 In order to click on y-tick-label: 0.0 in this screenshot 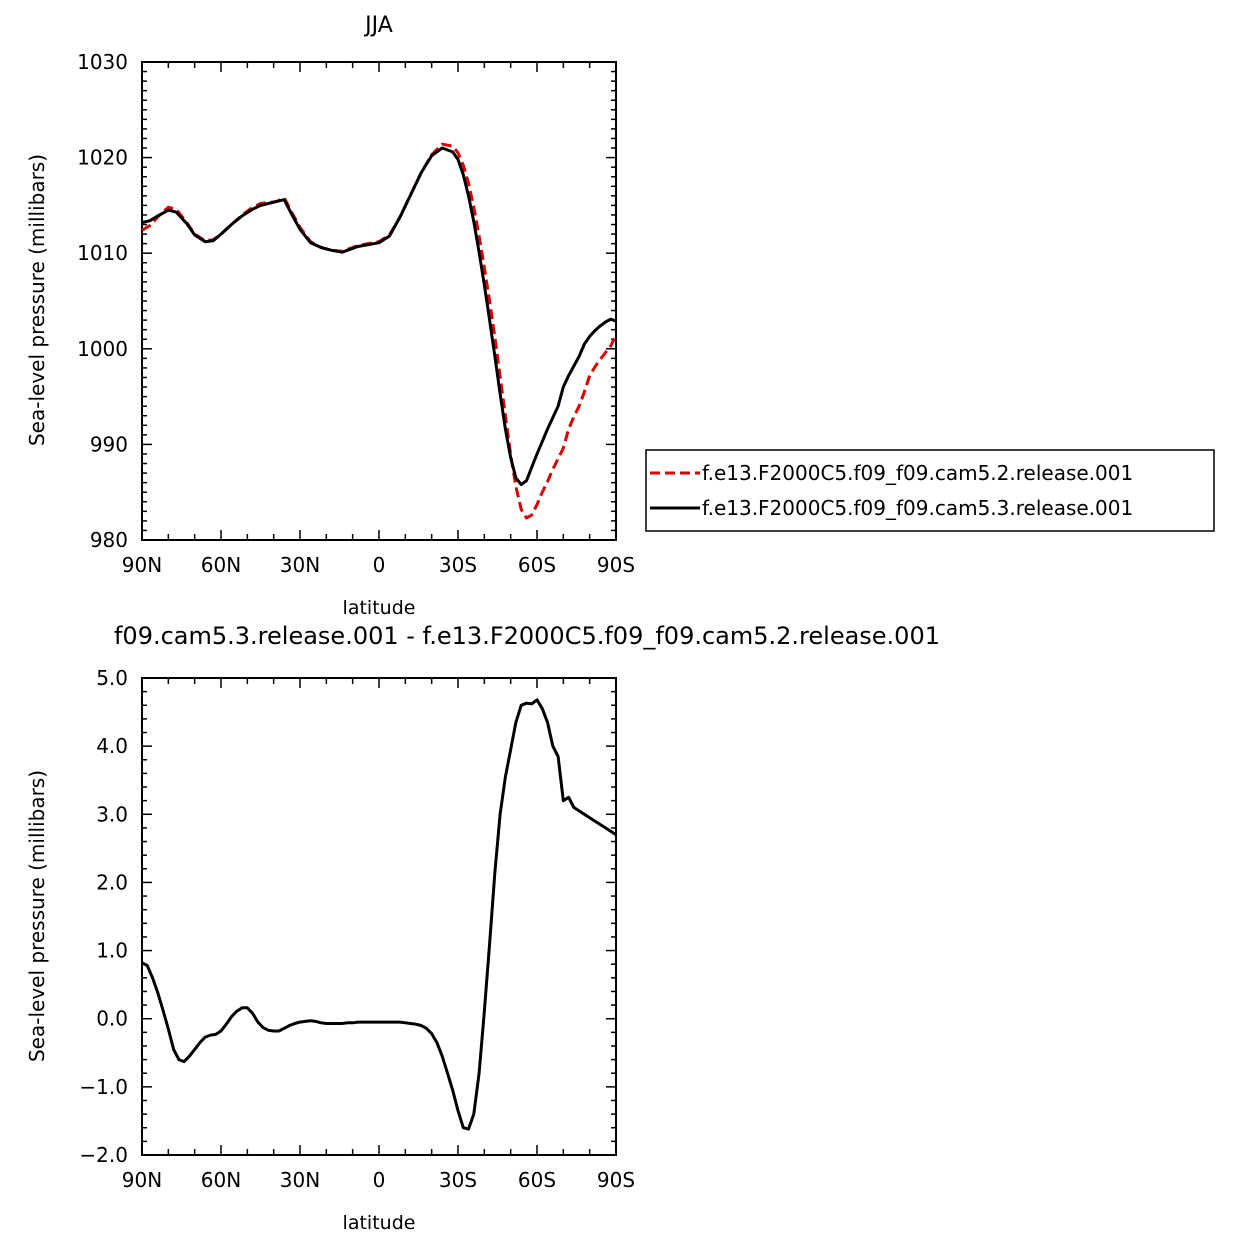, I will do `click(112, 1019)`.